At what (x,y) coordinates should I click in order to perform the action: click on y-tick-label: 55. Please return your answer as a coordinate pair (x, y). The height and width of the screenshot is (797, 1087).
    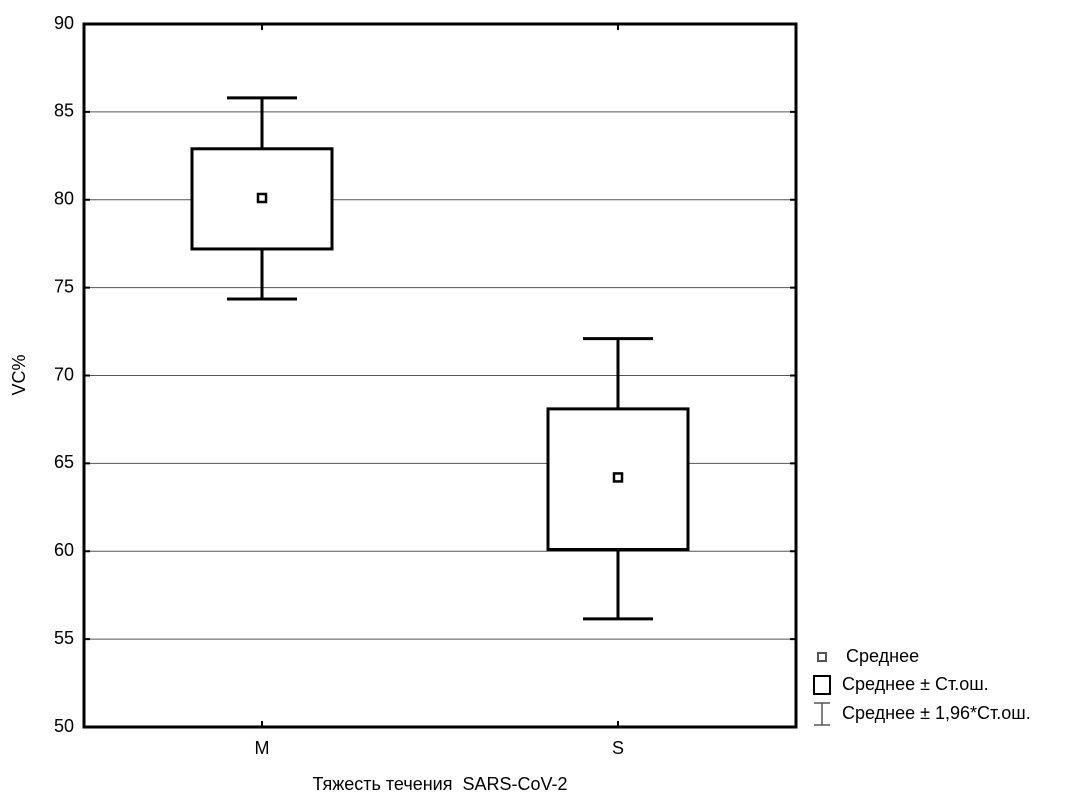
    Looking at the image, I should click on (64, 638).